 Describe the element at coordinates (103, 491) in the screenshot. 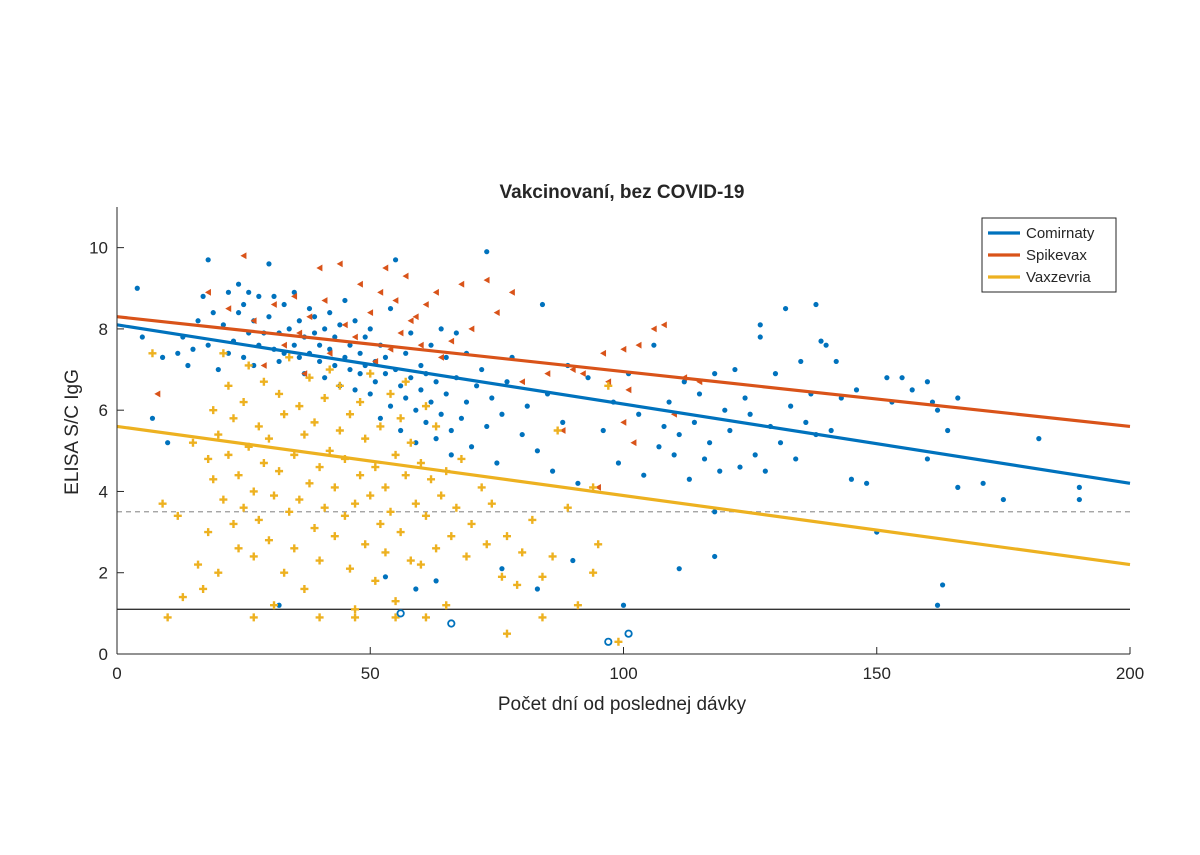

I see `y-tick-label: 4` at that location.